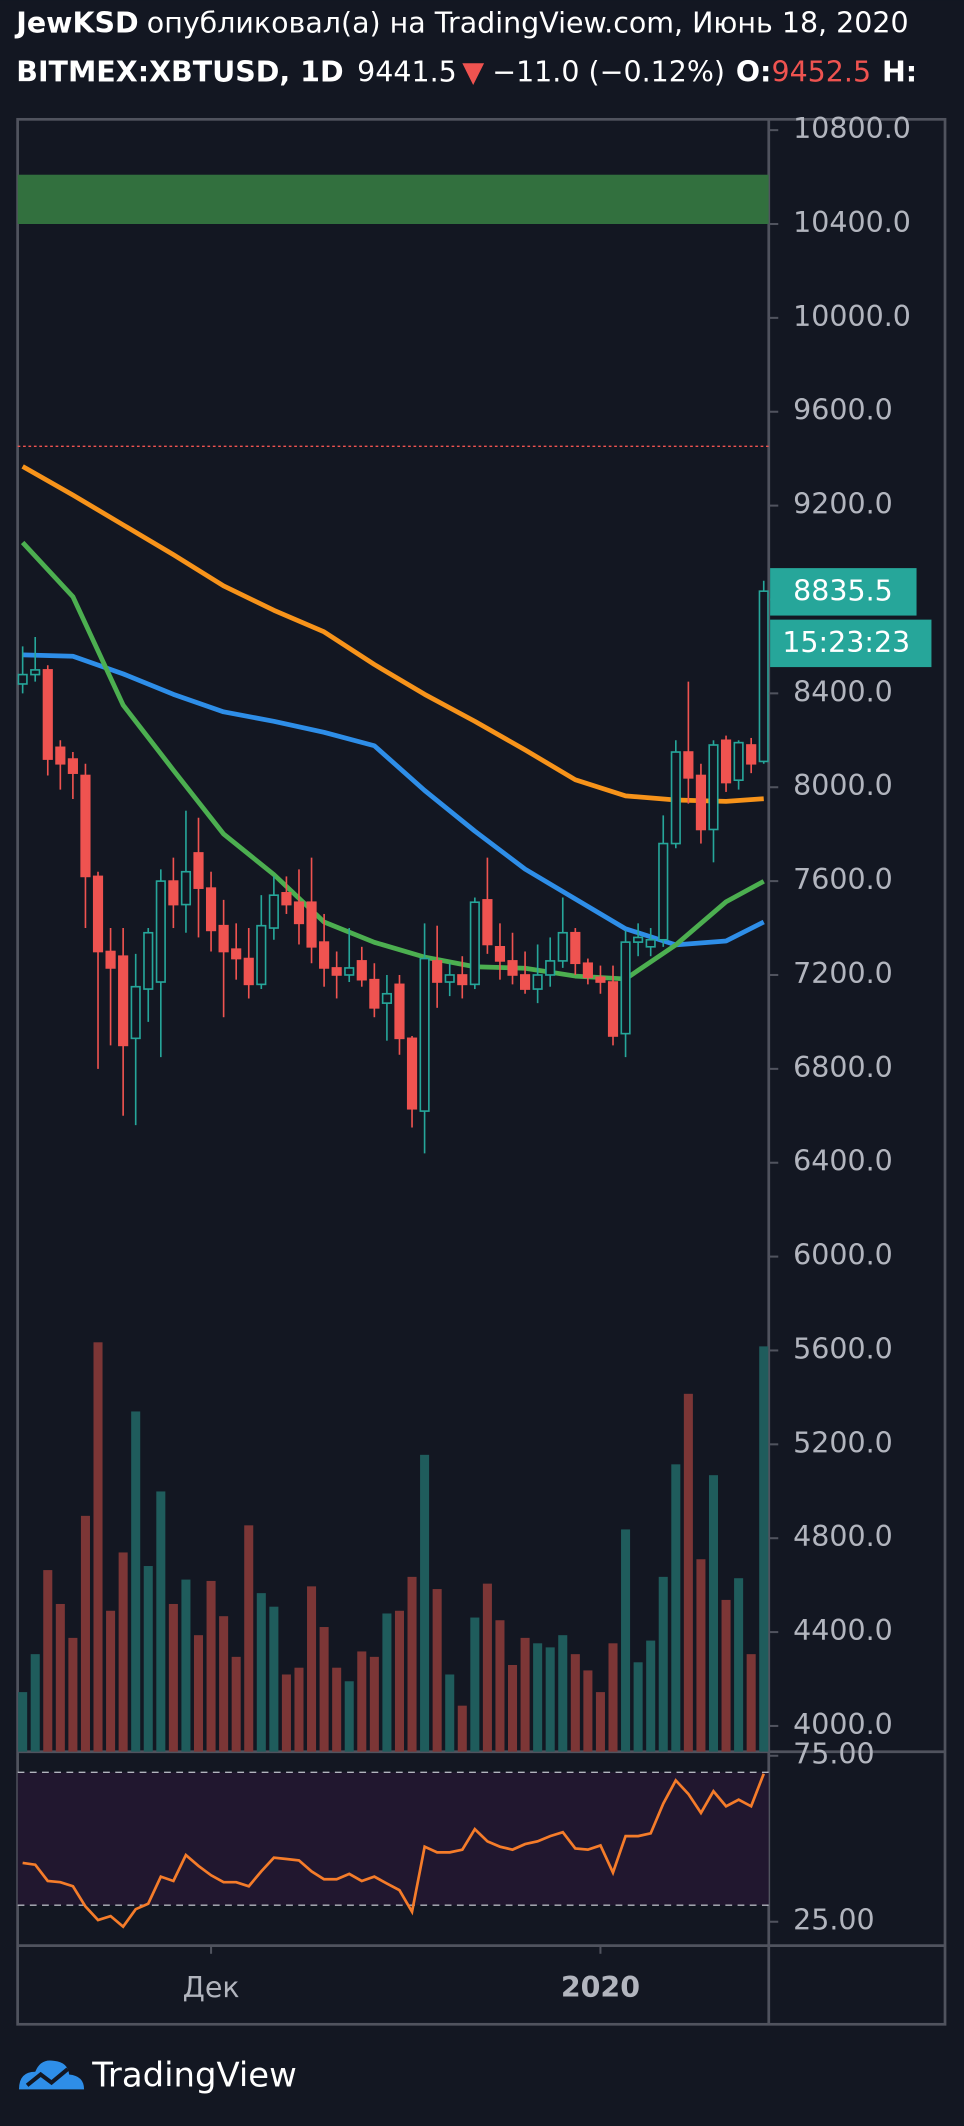  Describe the element at coordinates (843, 410) in the screenshot. I see `y-tick-label: 9600.0` at that location.